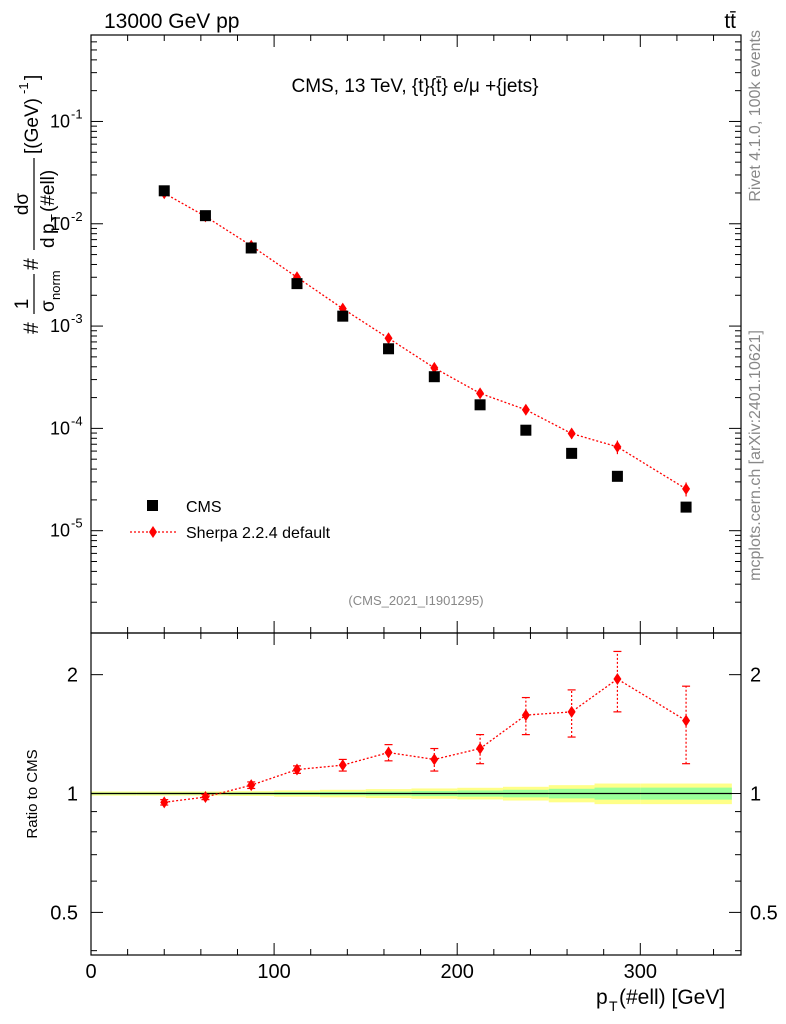  What do you see at coordinates (77, 318) in the screenshot?
I see `y-tick-label-exponent: -3` at bounding box center [77, 318].